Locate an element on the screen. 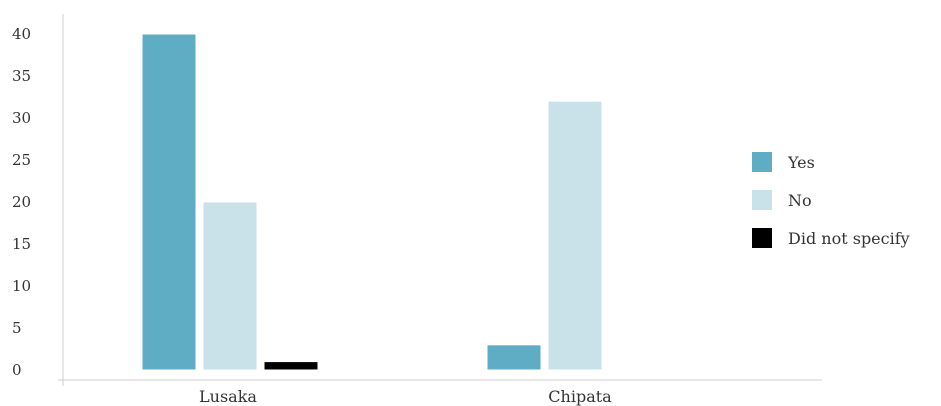  y-tick-label: 15 is located at coordinates (21, 244).